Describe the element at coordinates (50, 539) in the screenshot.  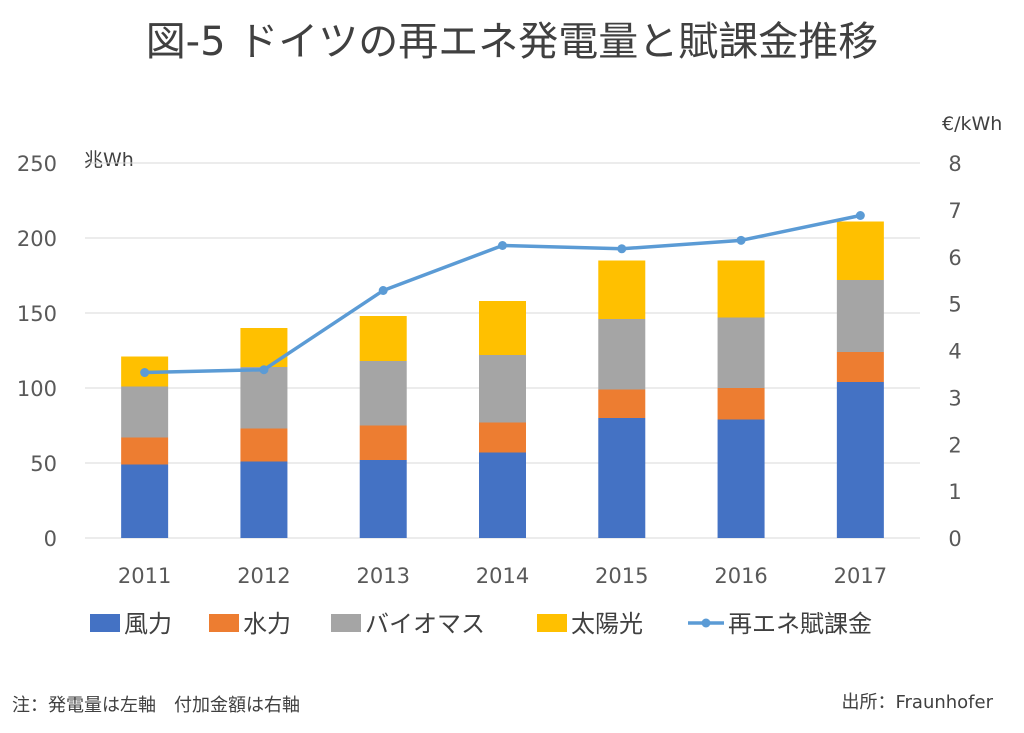
I see `left-tick-label: 0` at that location.